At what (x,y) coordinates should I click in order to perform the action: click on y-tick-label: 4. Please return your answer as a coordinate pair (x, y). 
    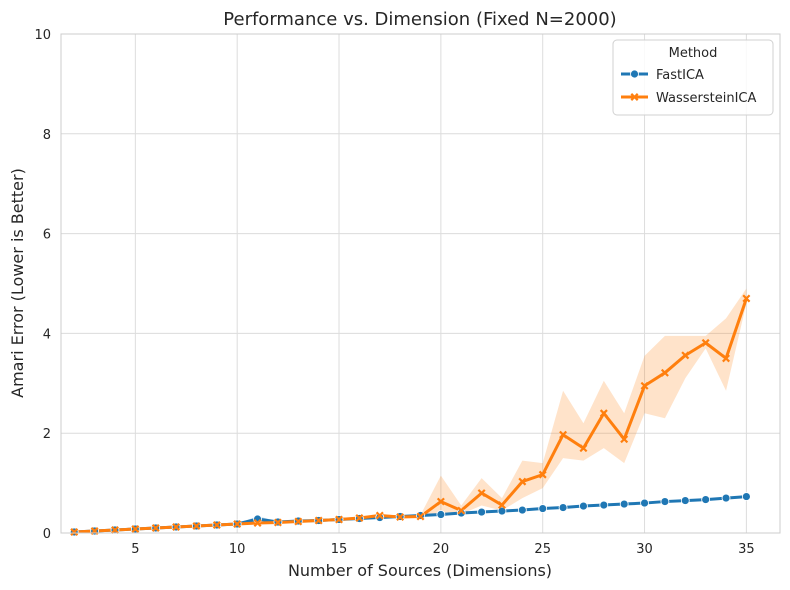
    Looking at the image, I should click on (47, 334).